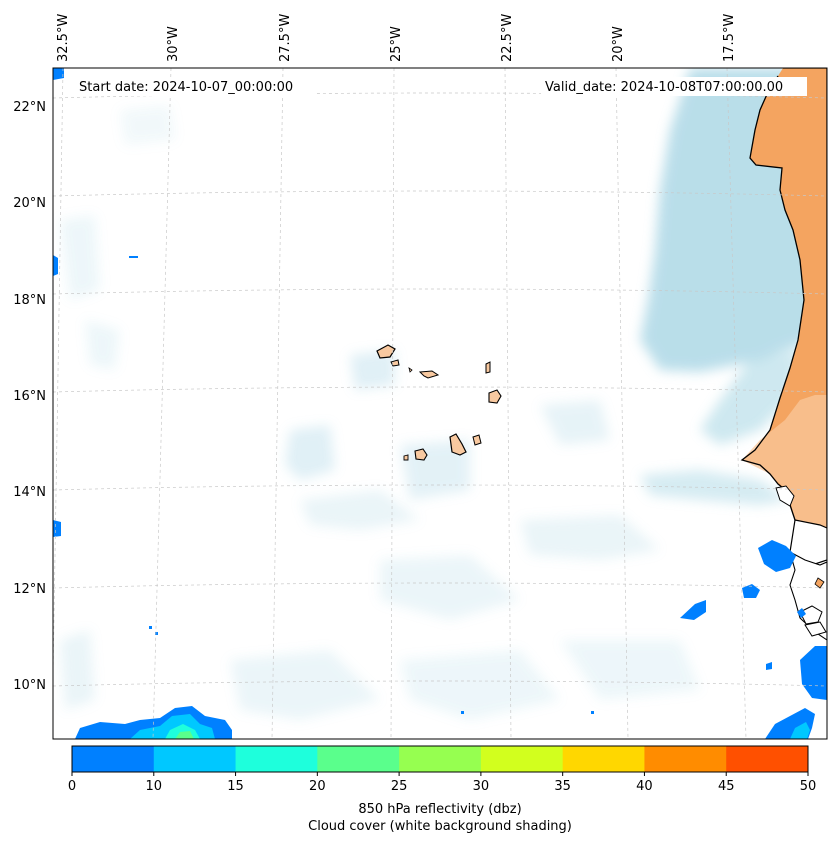  Describe the element at coordinates (808, 786) in the screenshot. I see `colorbar-tick-label: 50` at that location.